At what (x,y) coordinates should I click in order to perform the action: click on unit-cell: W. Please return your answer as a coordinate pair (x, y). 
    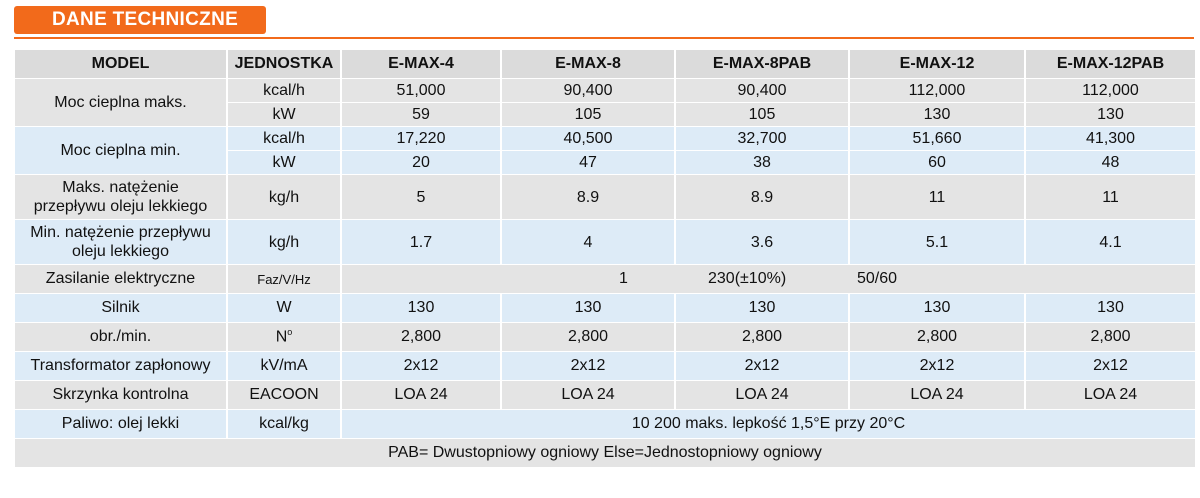
    Looking at the image, I should click on (284, 308).